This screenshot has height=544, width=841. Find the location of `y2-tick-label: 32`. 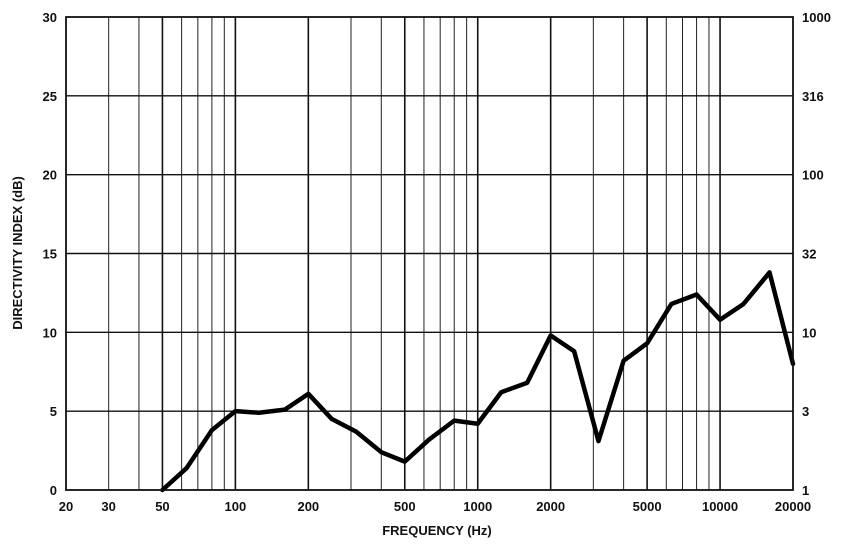

y2-tick-label: 32 is located at coordinates (809, 254).